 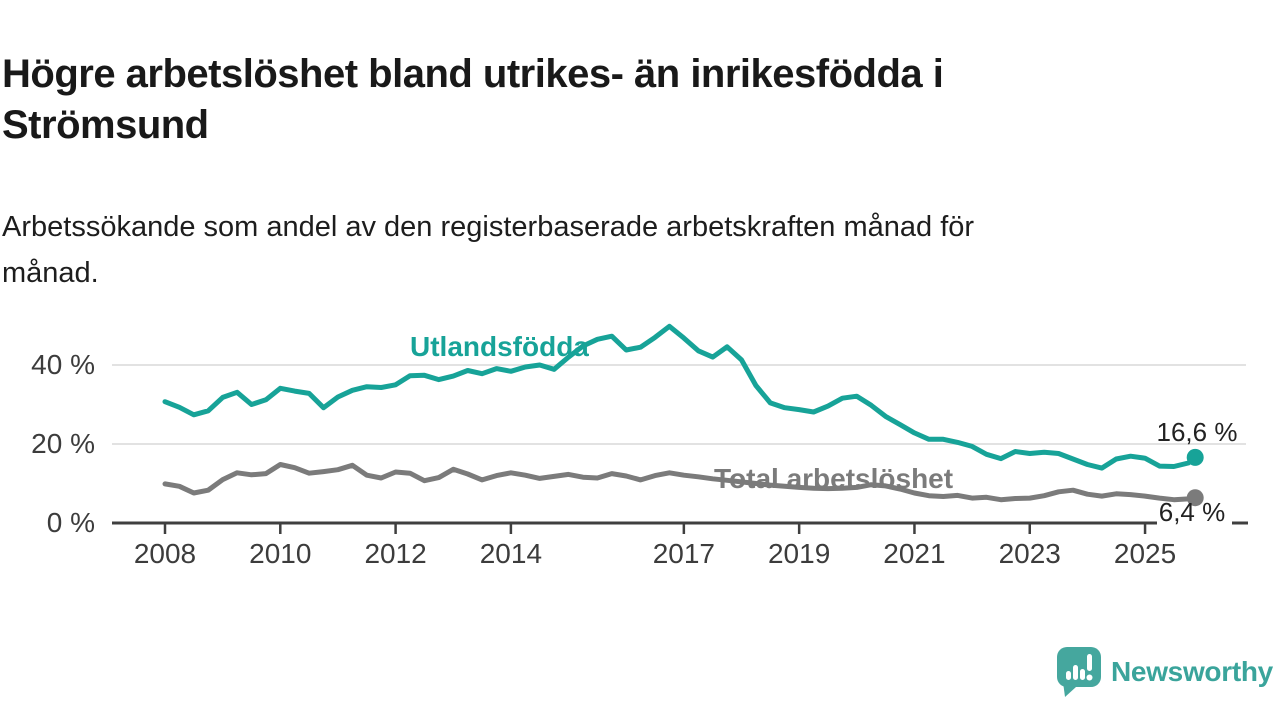 I want to click on x-axis-label-2019: 2019, so click(x=799, y=553).